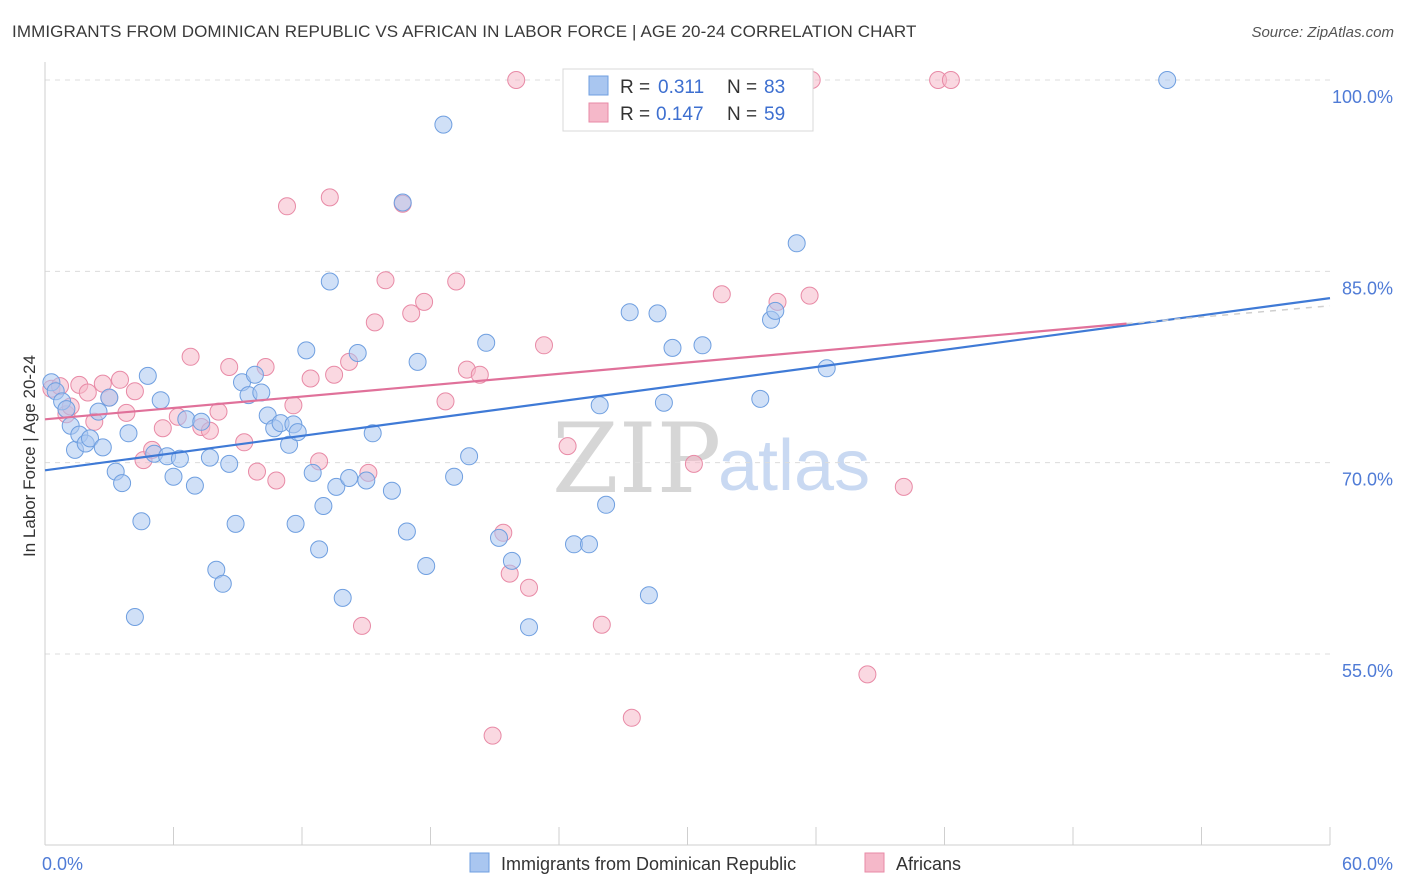 The height and width of the screenshot is (892, 1406). Describe the element at coordinates (635, 87) in the screenshot. I see `legend-r-label-1: R =` at that location.